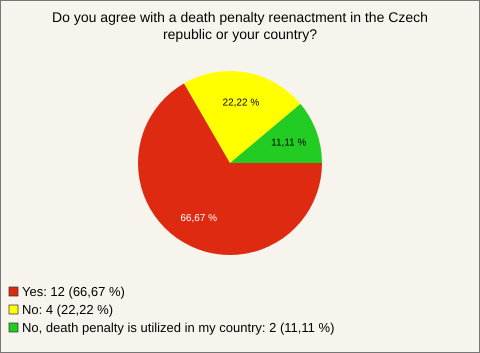  I want to click on legend-label: Yes: 12 (66,67 %), so click(73, 291).